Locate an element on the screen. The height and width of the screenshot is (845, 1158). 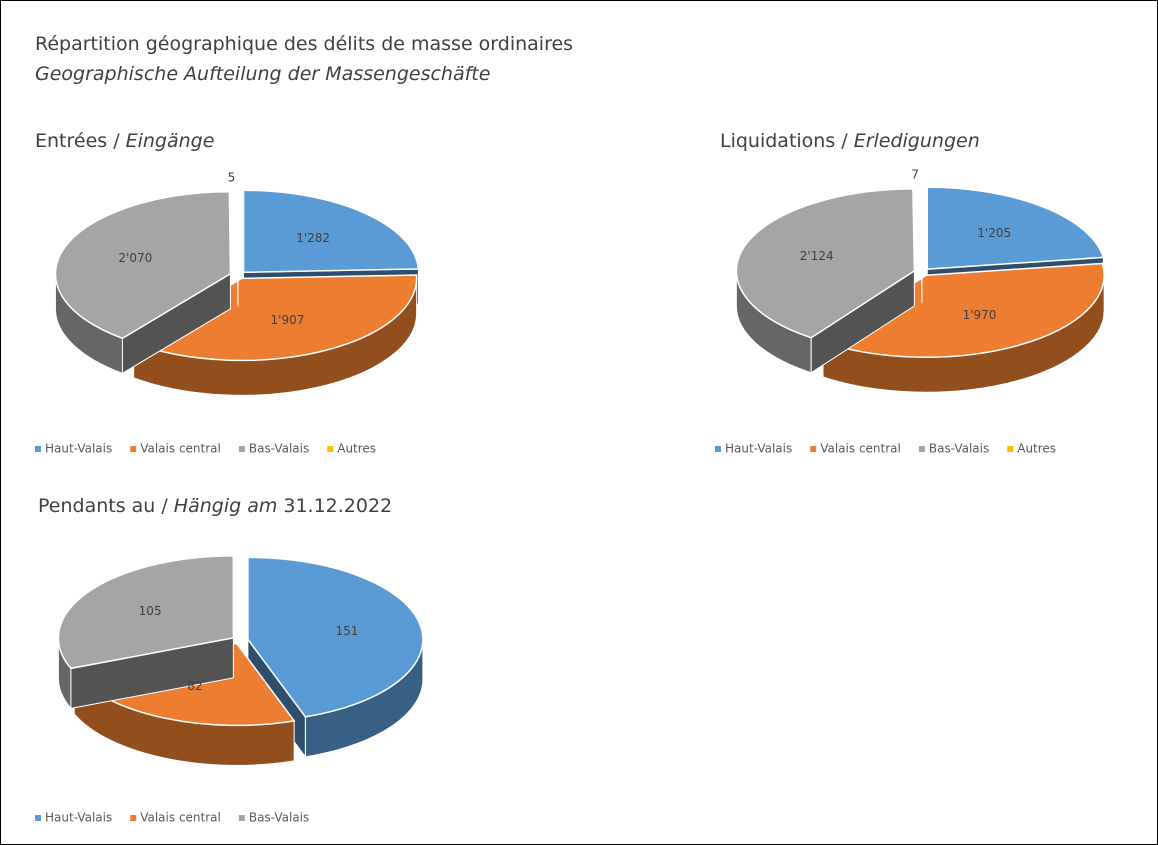
data-label: 151 is located at coordinates (347, 631).